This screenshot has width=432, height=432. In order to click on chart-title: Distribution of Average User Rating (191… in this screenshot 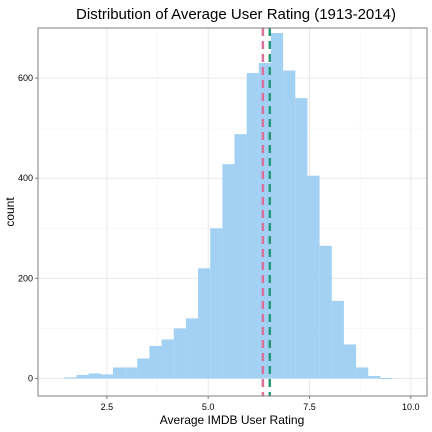, I will do `click(236, 14)`.